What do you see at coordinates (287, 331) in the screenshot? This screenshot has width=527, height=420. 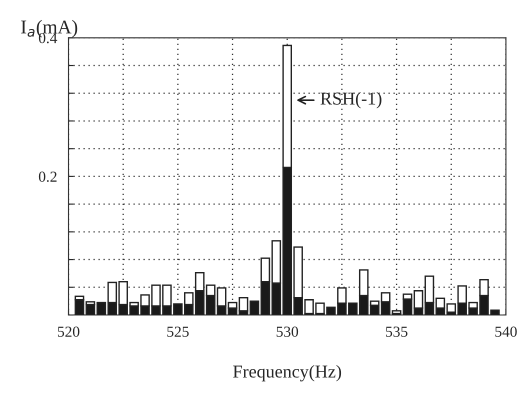 I see `x-tick-label: 530` at bounding box center [287, 331].